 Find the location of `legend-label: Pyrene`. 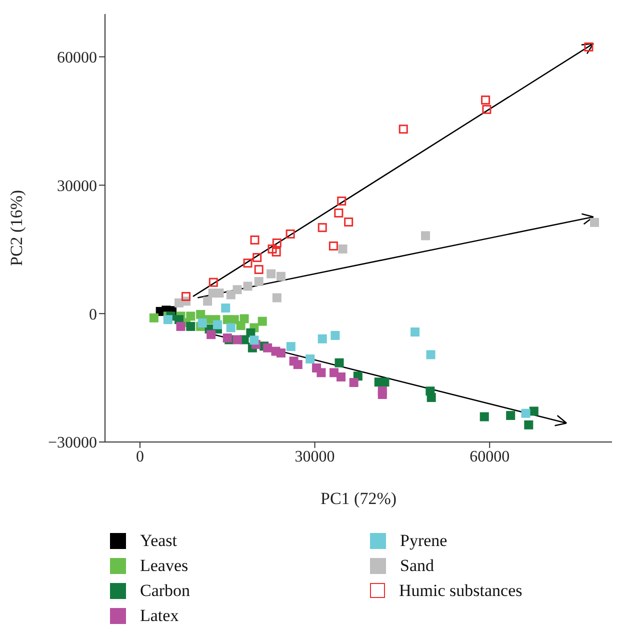

legend-label: Pyrene is located at coordinates (424, 540).